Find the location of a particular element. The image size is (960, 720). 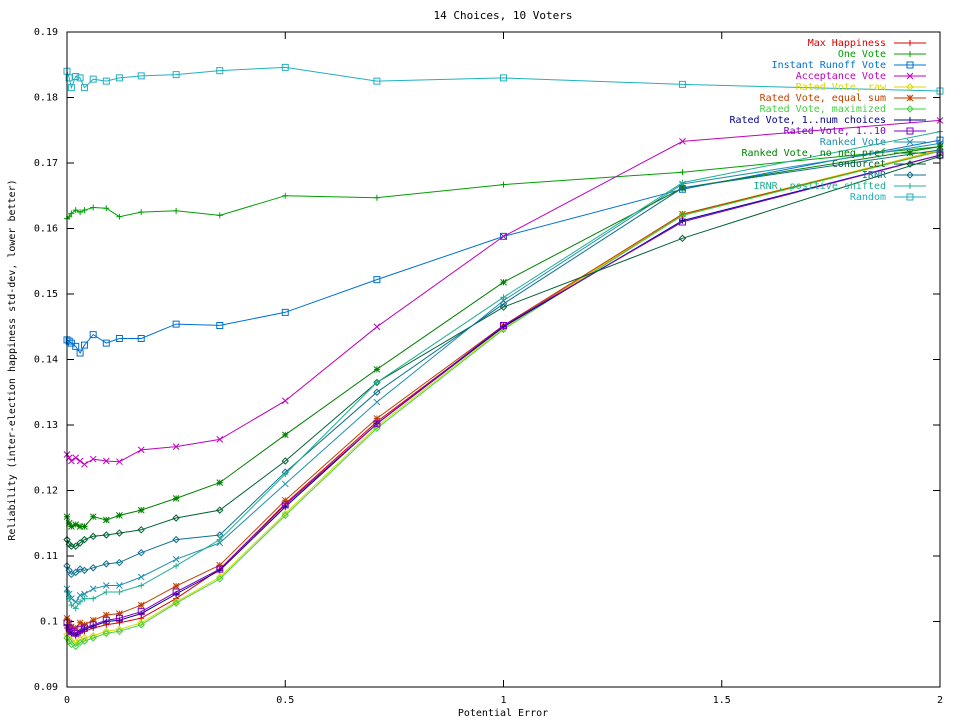

y-tick-label: 0.17 is located at coordinates (46, 163).